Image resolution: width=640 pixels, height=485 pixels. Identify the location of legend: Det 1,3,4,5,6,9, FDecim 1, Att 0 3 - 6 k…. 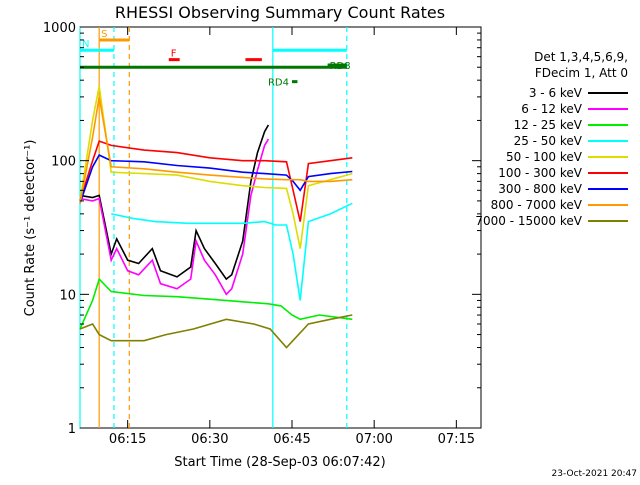
(551, 139).